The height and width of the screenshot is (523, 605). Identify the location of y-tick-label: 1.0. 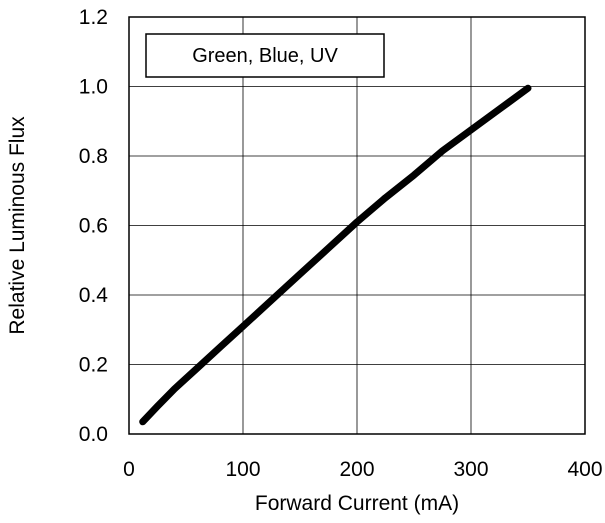
(93, 87).